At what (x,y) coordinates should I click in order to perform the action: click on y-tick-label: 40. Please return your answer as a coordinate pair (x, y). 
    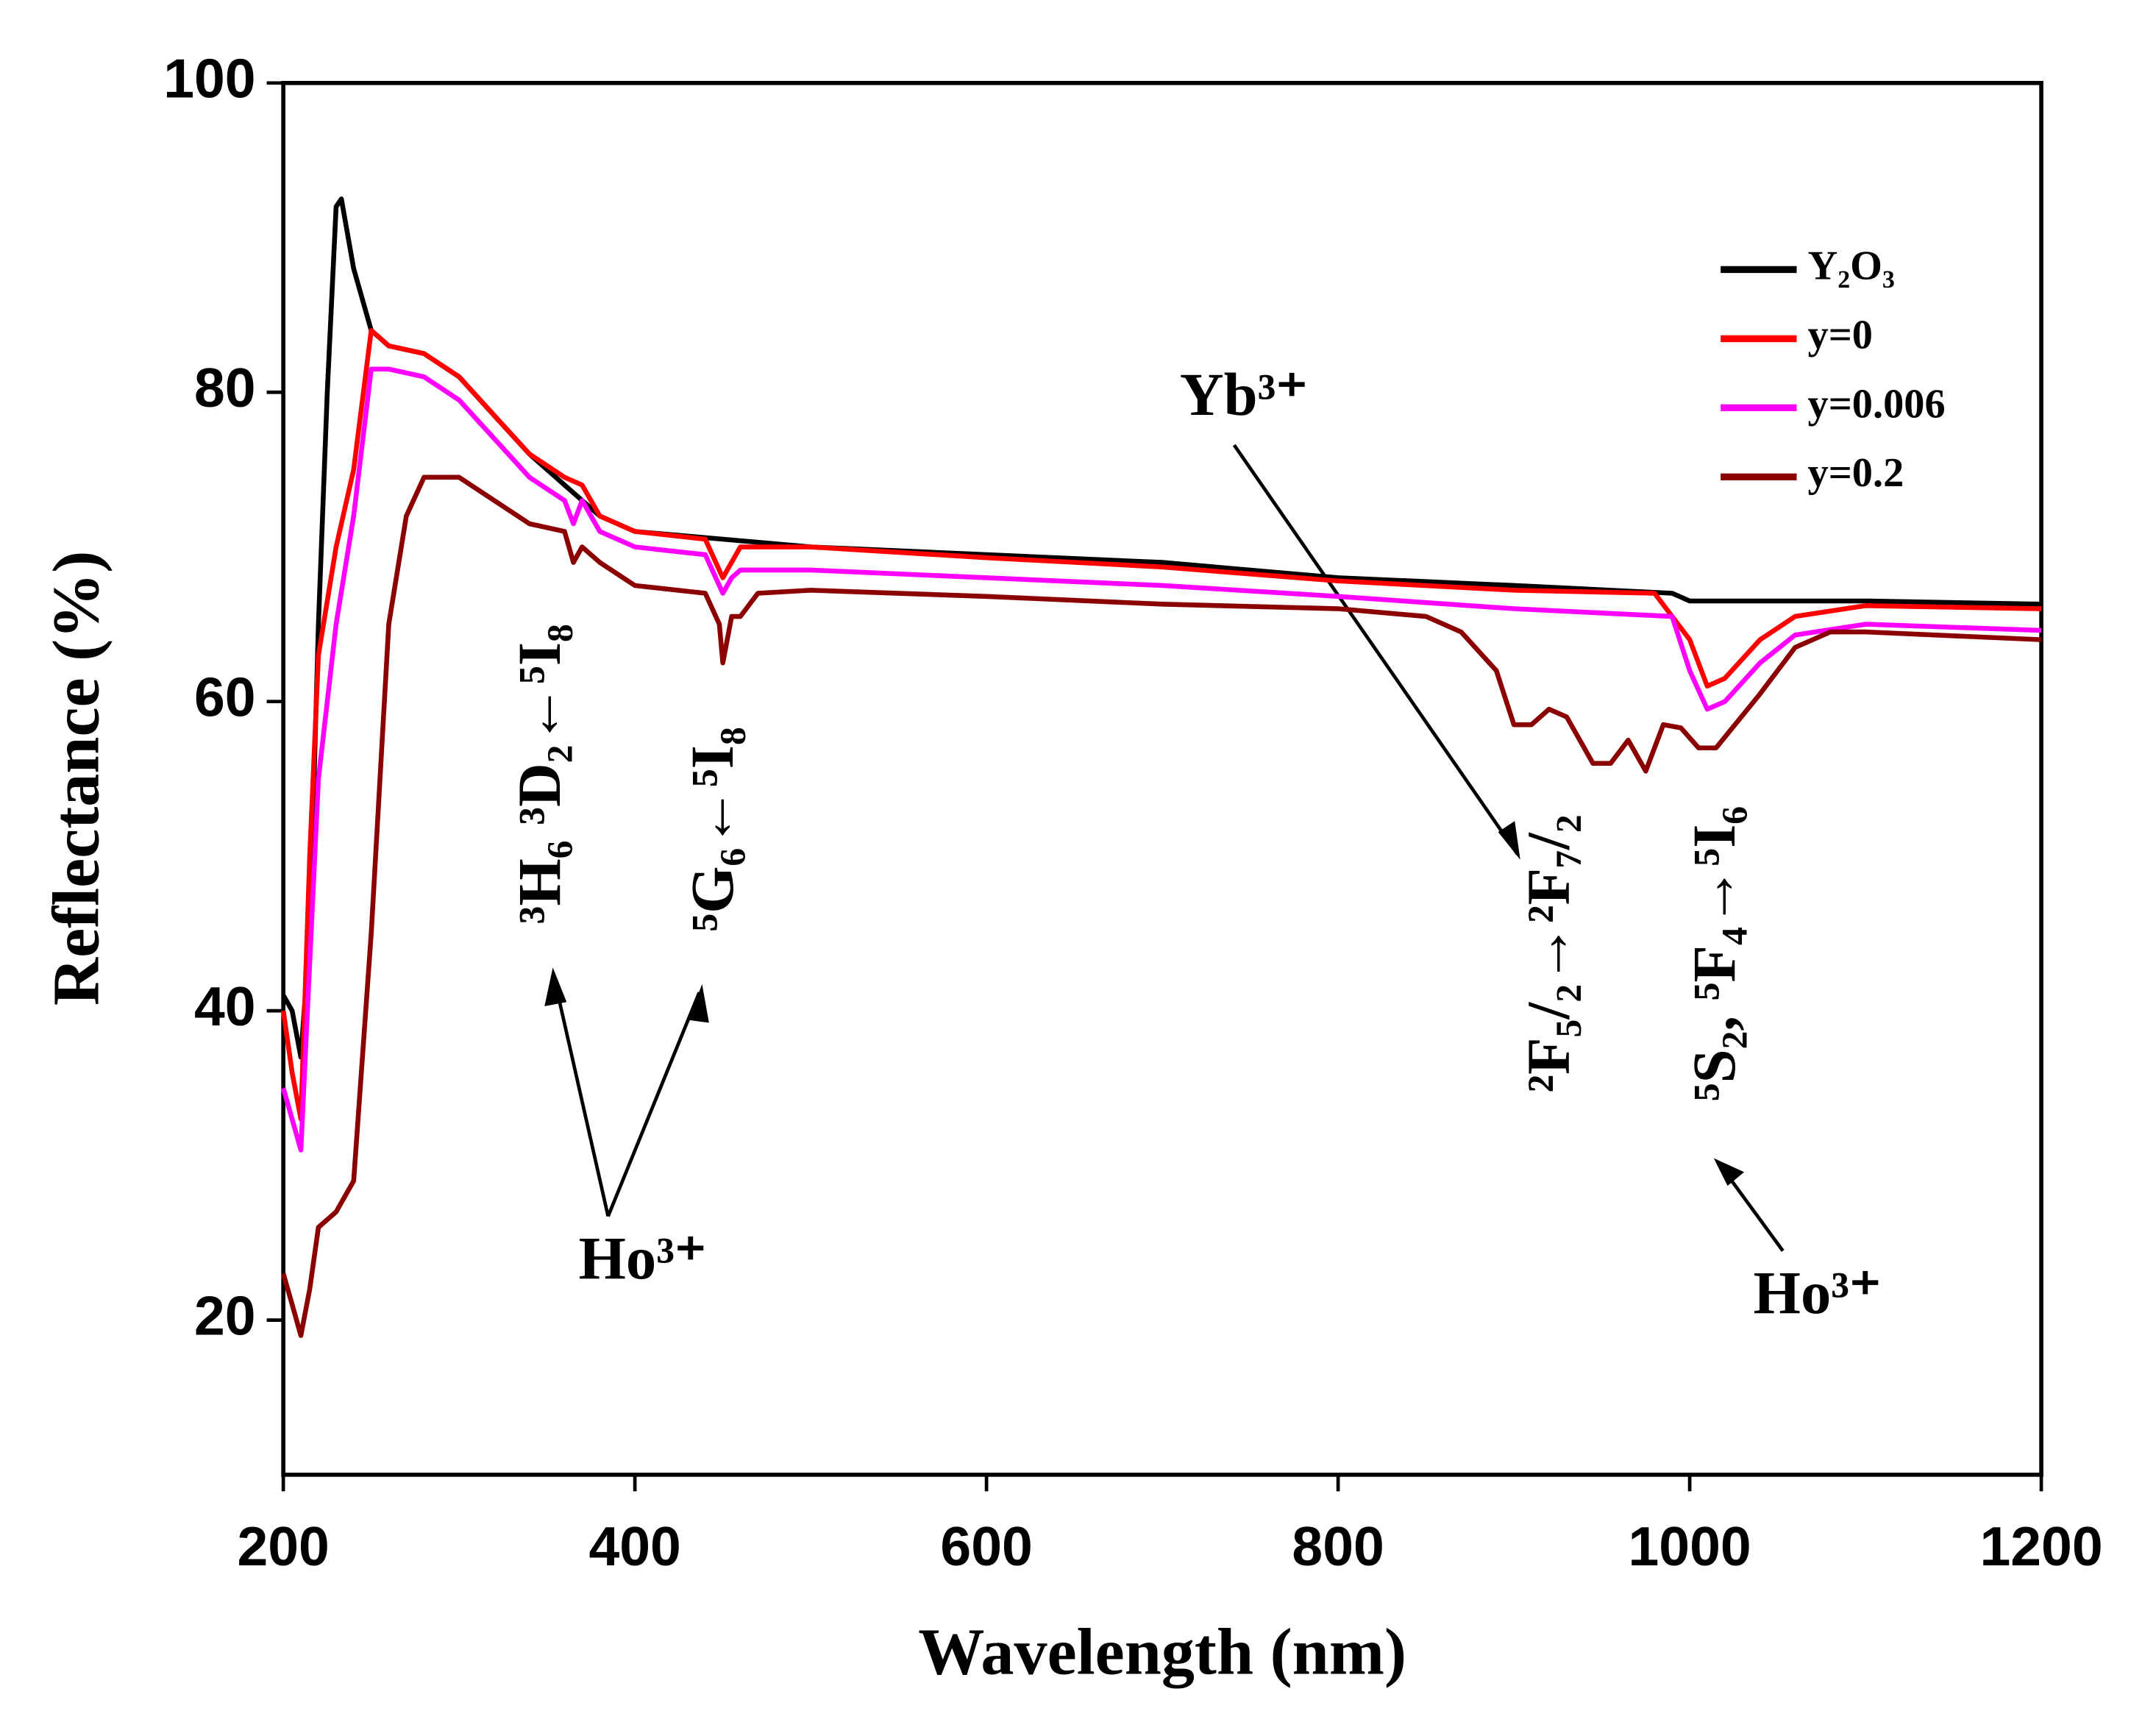
    Looking at the image, I should click on (225, 1006).